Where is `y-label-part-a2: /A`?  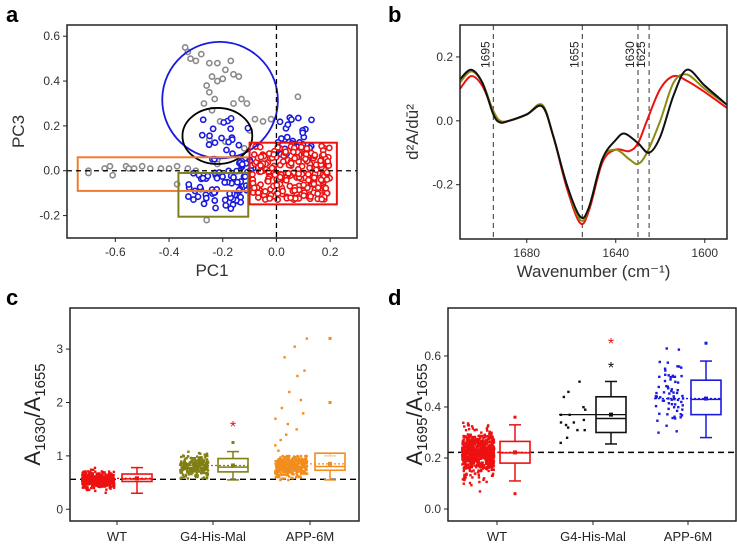 y-label-part-a2: /A is located at coordinates (414, 406).